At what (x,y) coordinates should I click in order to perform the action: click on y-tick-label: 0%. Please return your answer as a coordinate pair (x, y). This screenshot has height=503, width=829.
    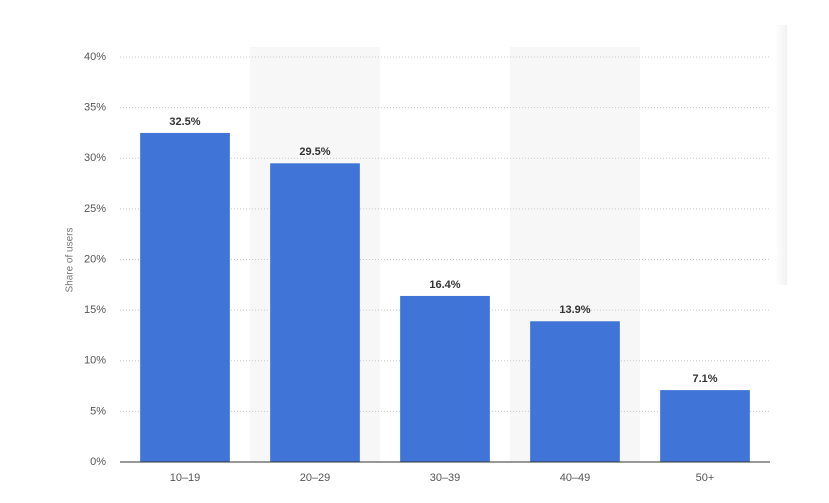
    Looking at the image, I should click on (98, 462).